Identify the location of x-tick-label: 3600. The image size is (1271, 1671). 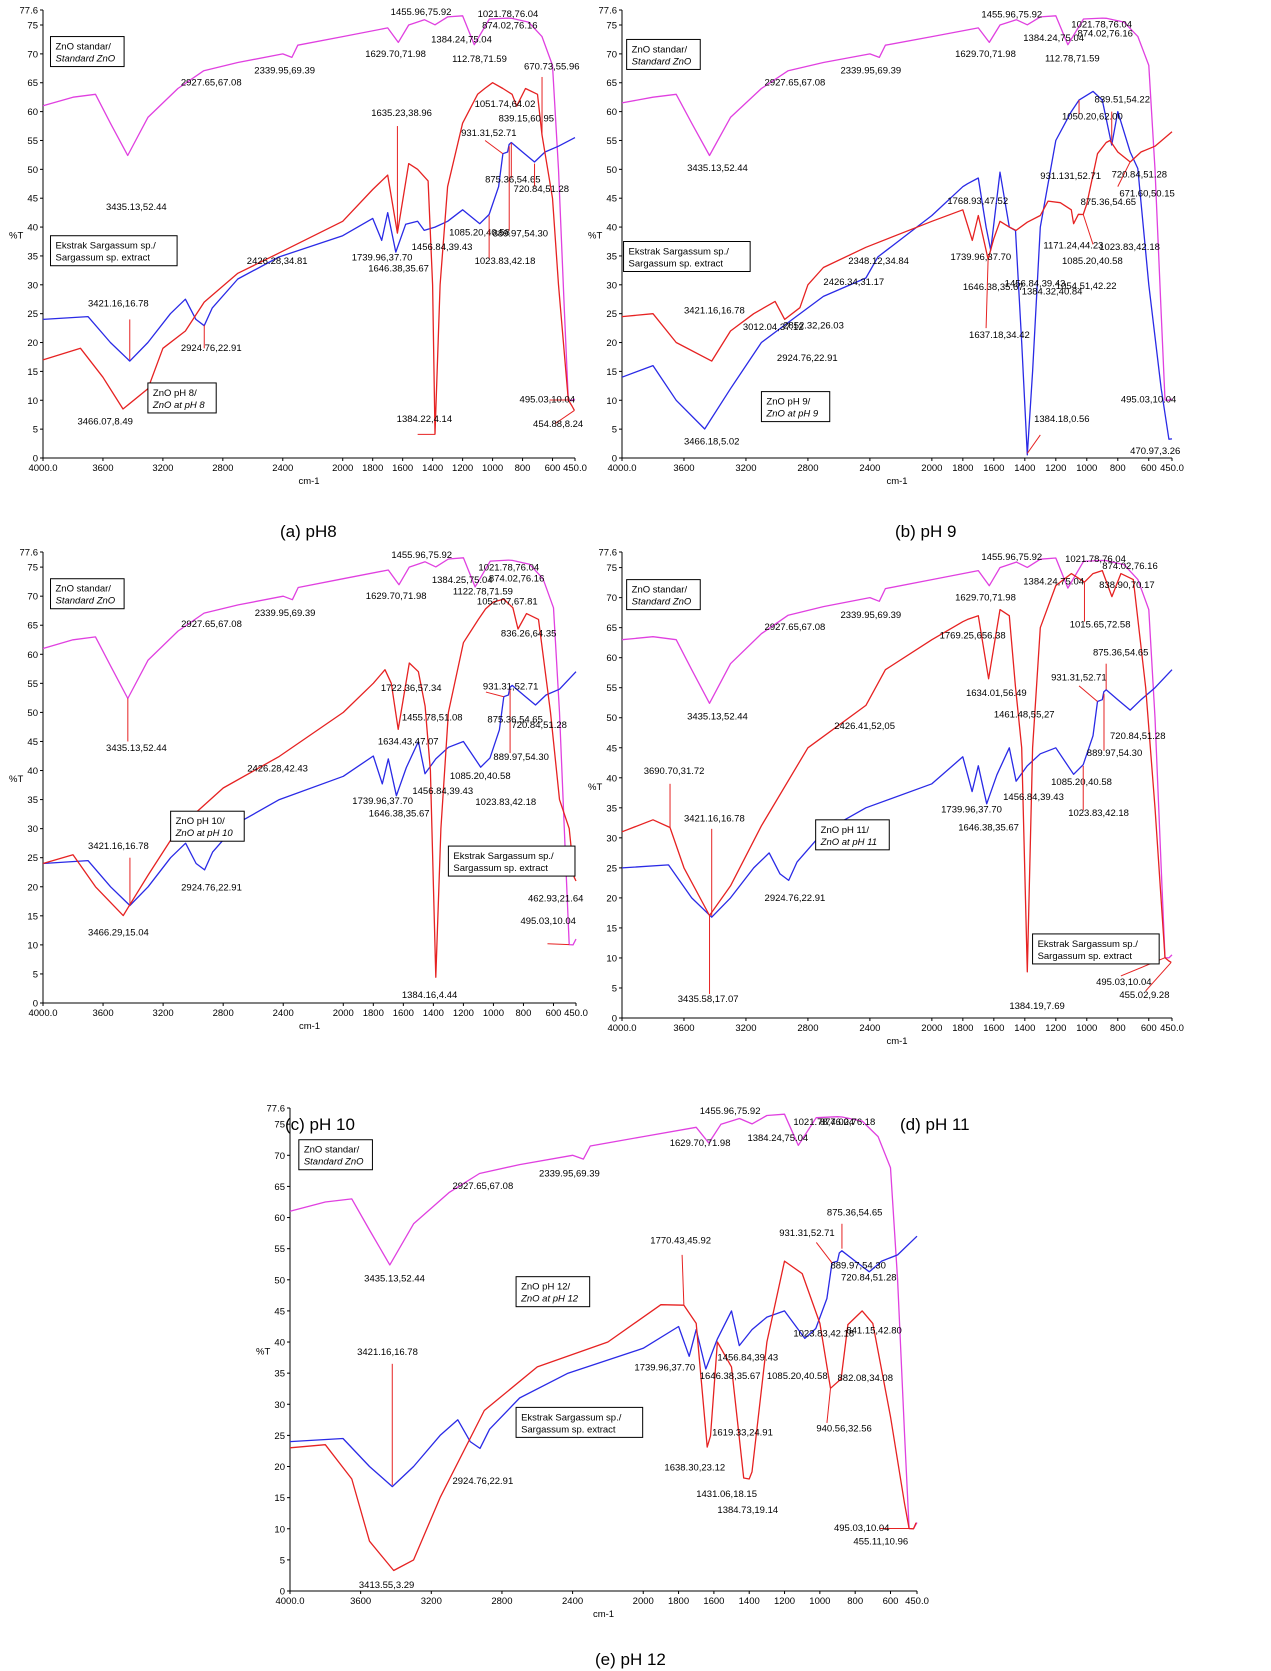
(360, 1601).